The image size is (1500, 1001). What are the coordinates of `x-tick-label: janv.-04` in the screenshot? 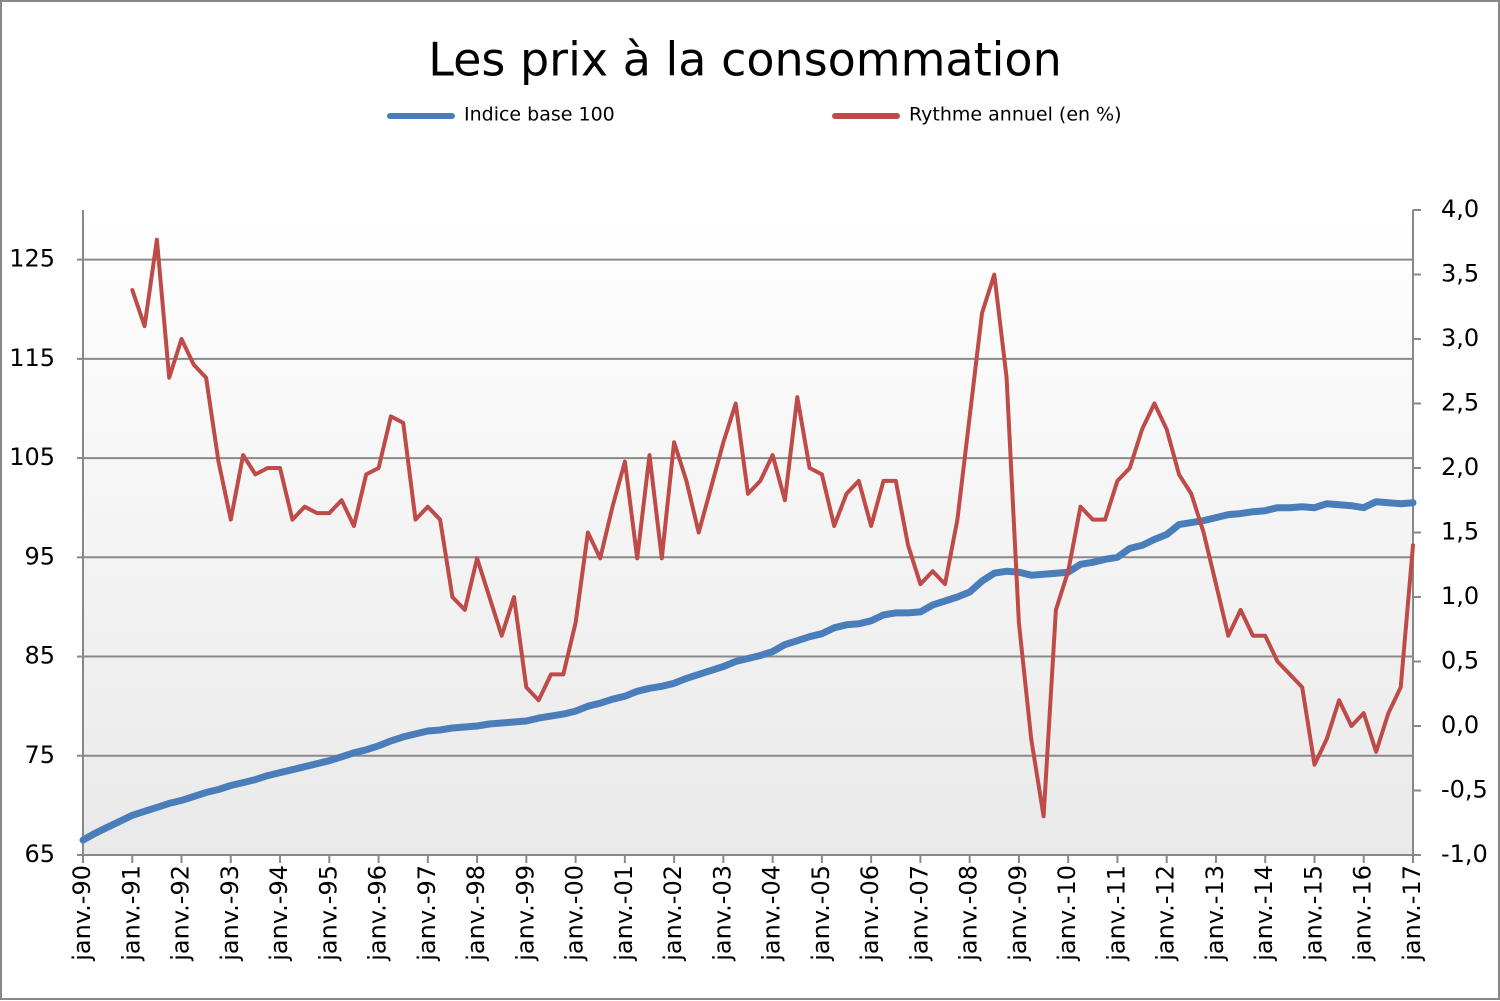 It's located at (772, 913).